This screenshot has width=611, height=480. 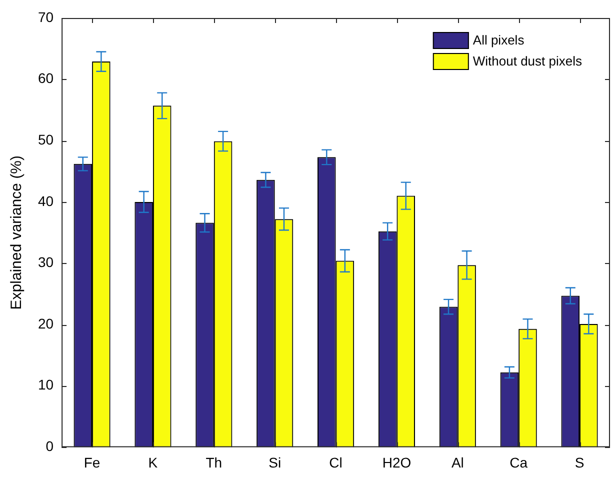 I want to click on x-tick-label: Al, so click(x=457, y=462).